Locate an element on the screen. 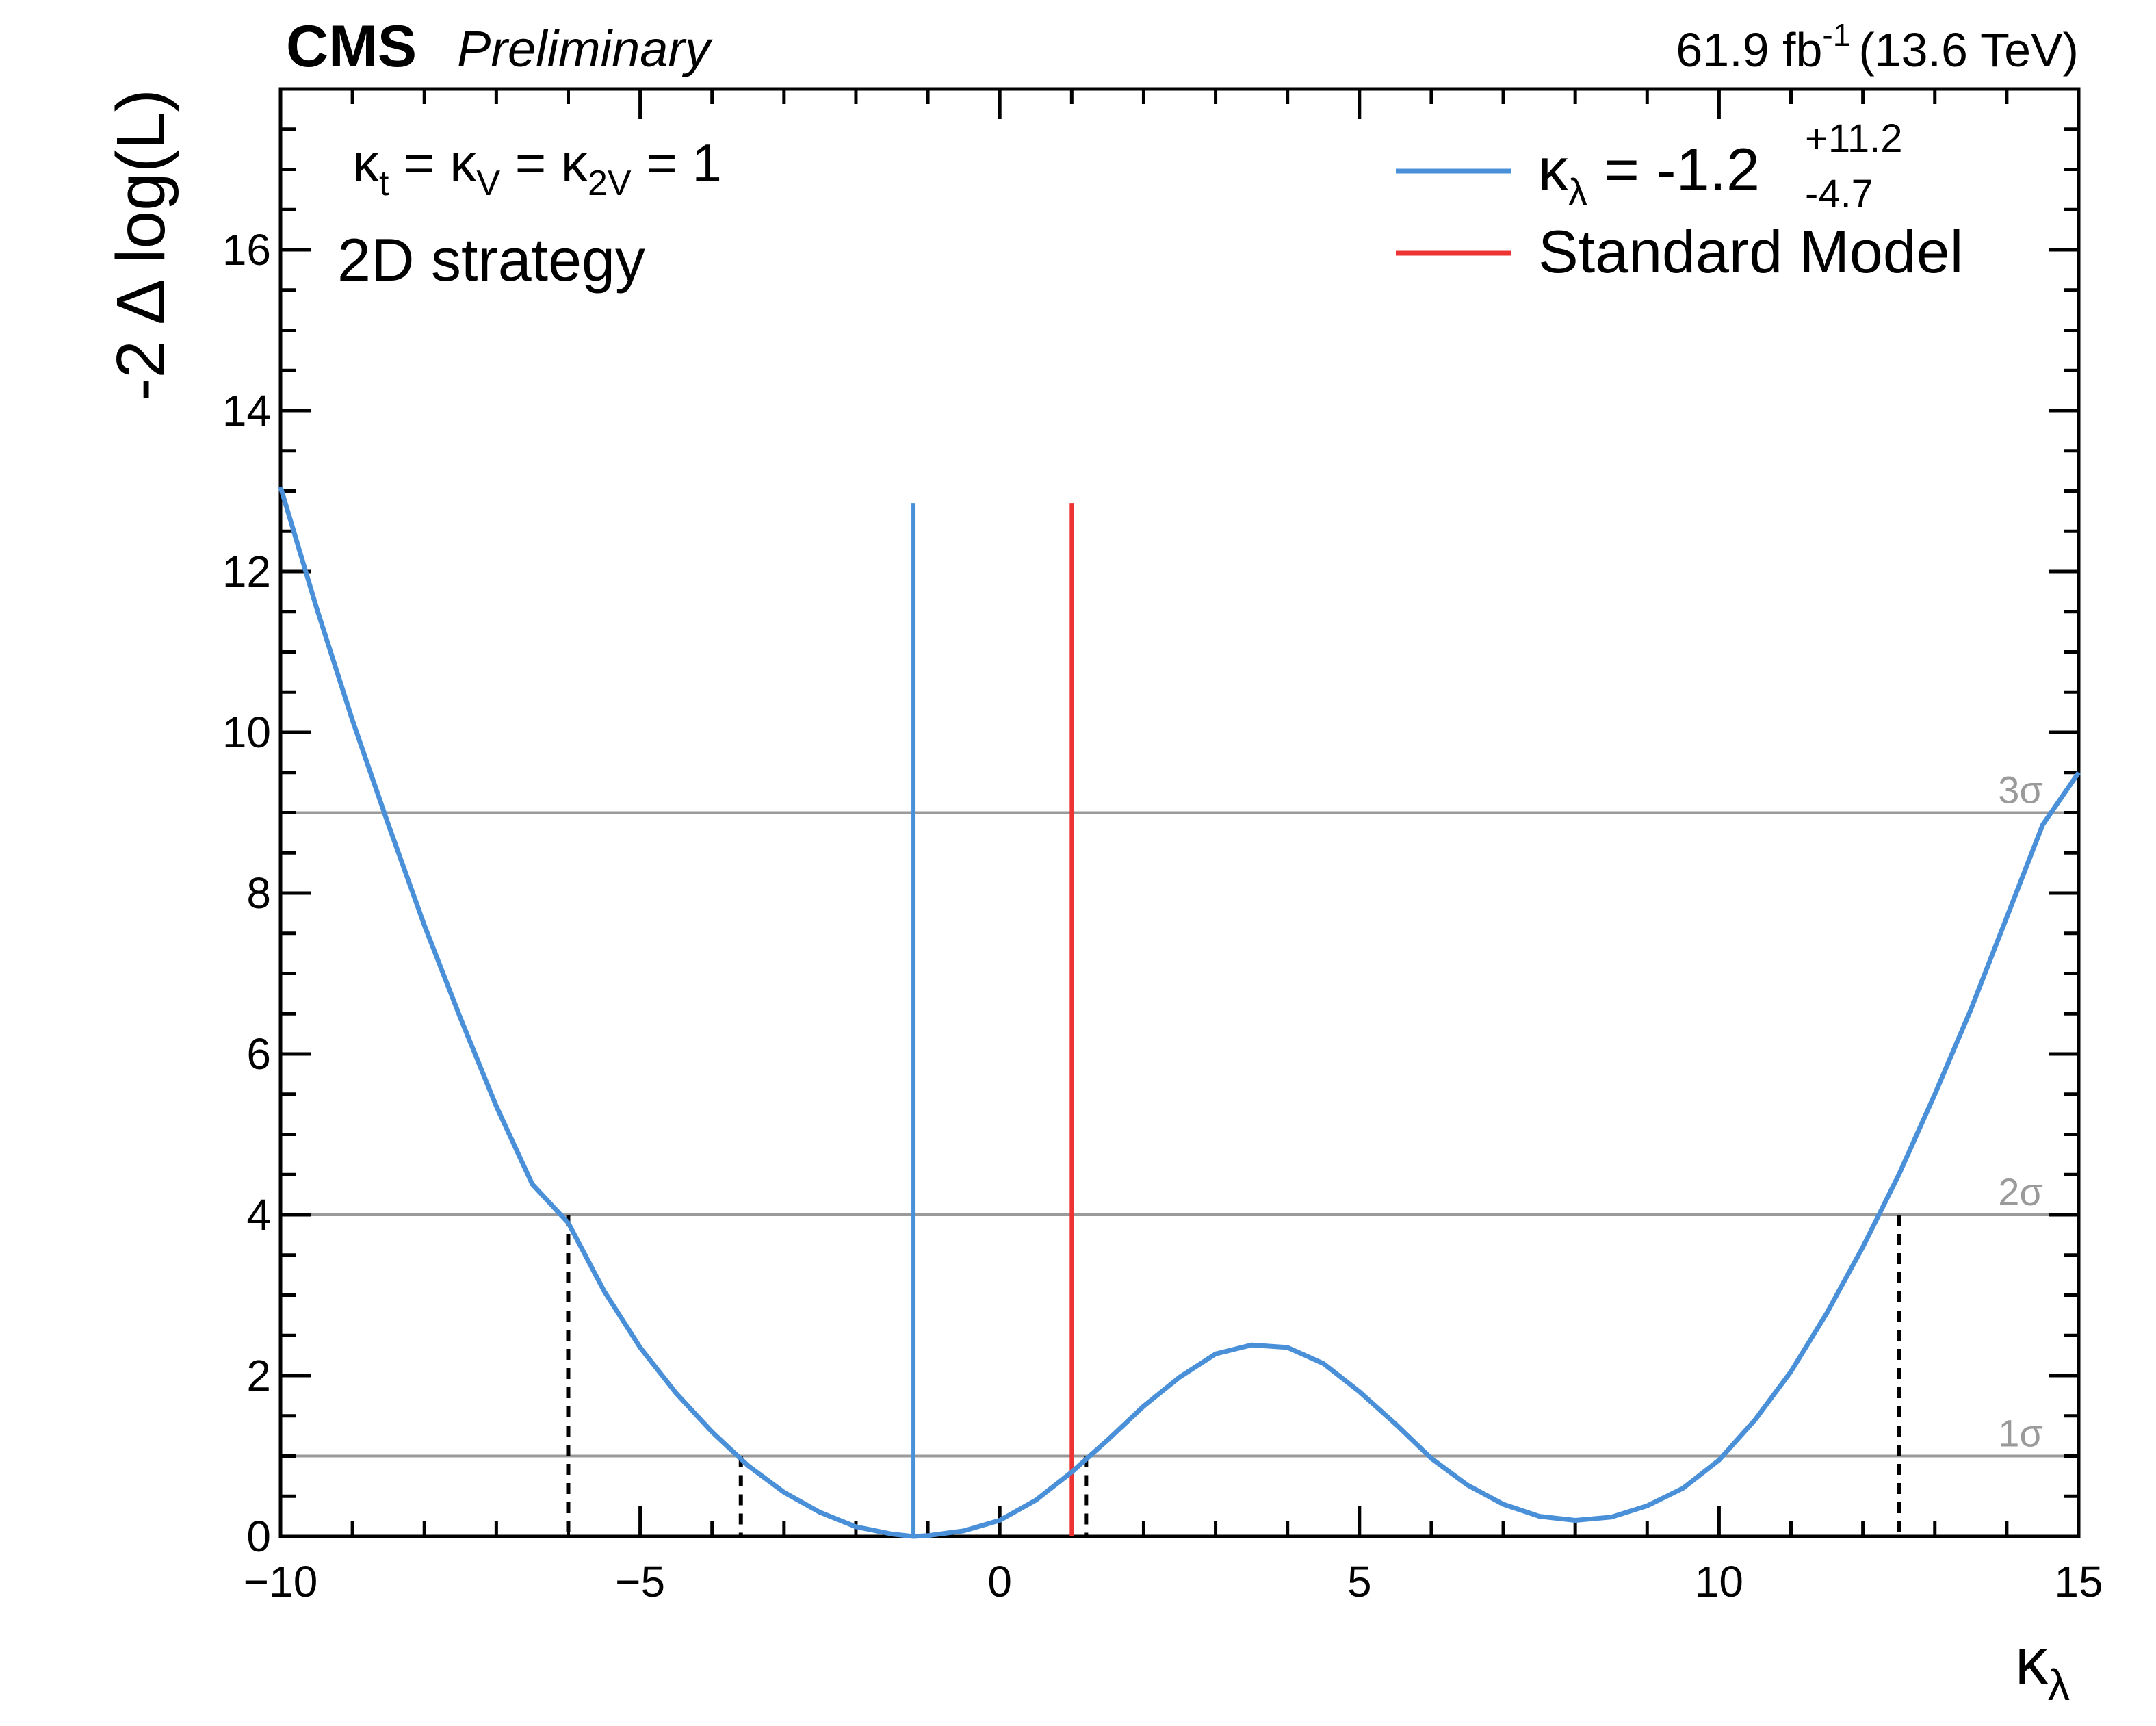 This screenshot has width=2156, height=1726. legend: κλ = -1.2 +11.2 -4.7 Standard Model is located at coordinates (1679, 200).